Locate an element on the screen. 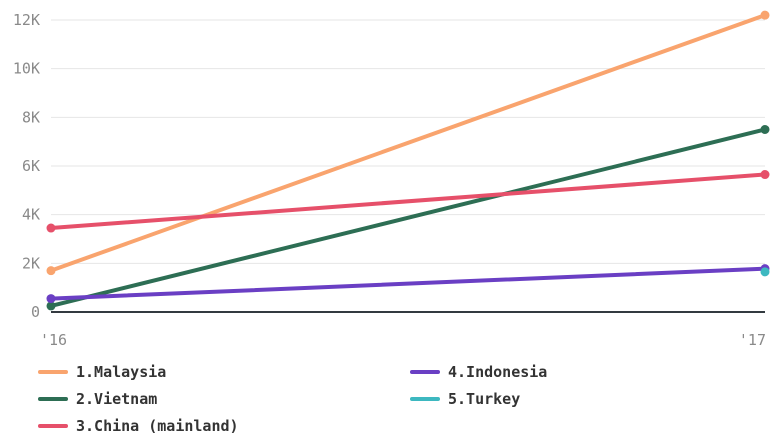  y-tick-label: 10K is located at coordinates (26, 69).